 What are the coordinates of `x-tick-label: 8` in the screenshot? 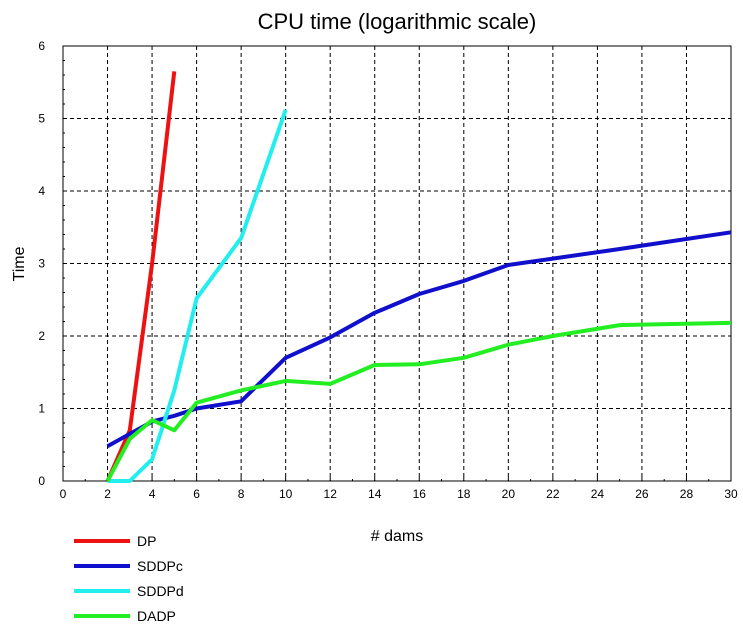 It's located at (241, 494).